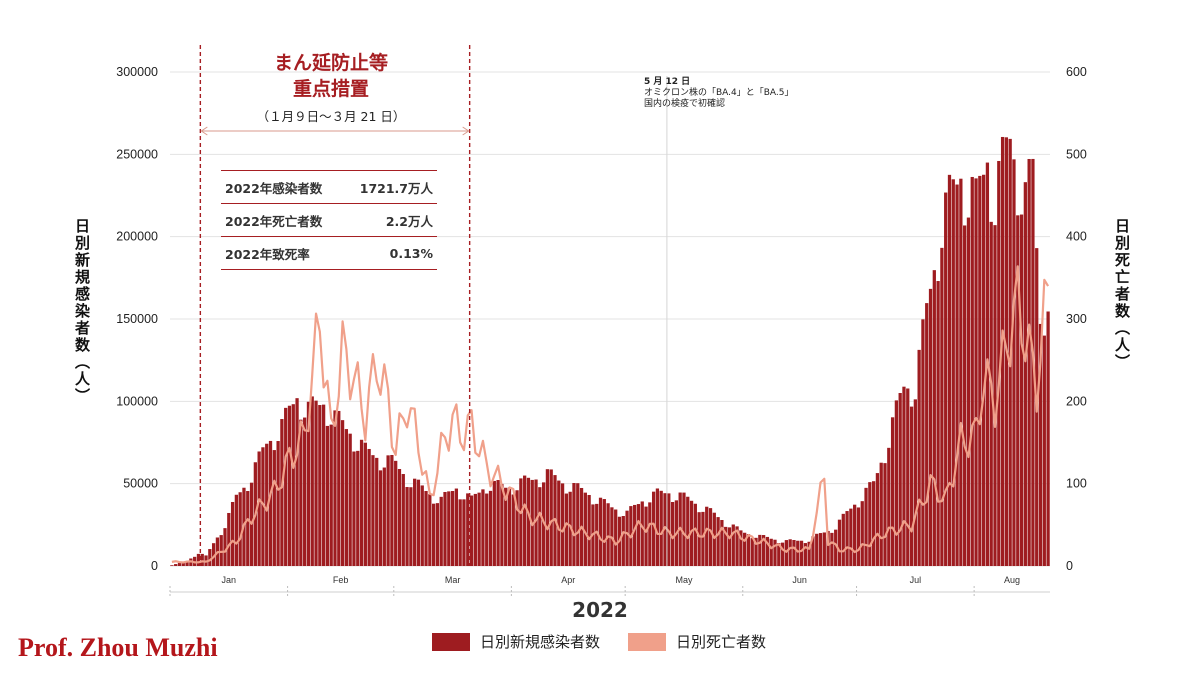 This screenshot has width=1200, height=675. I want to click on left-tick-label: 150000, so click(137, 319).